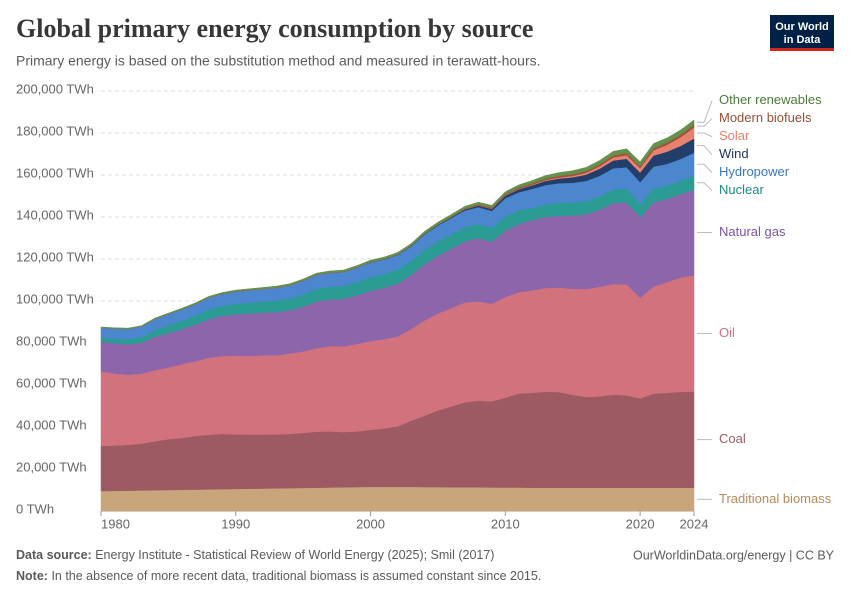 This screenshot has height=600, width=850. I want to click on logo: Our World in Data, so click(802, 33).